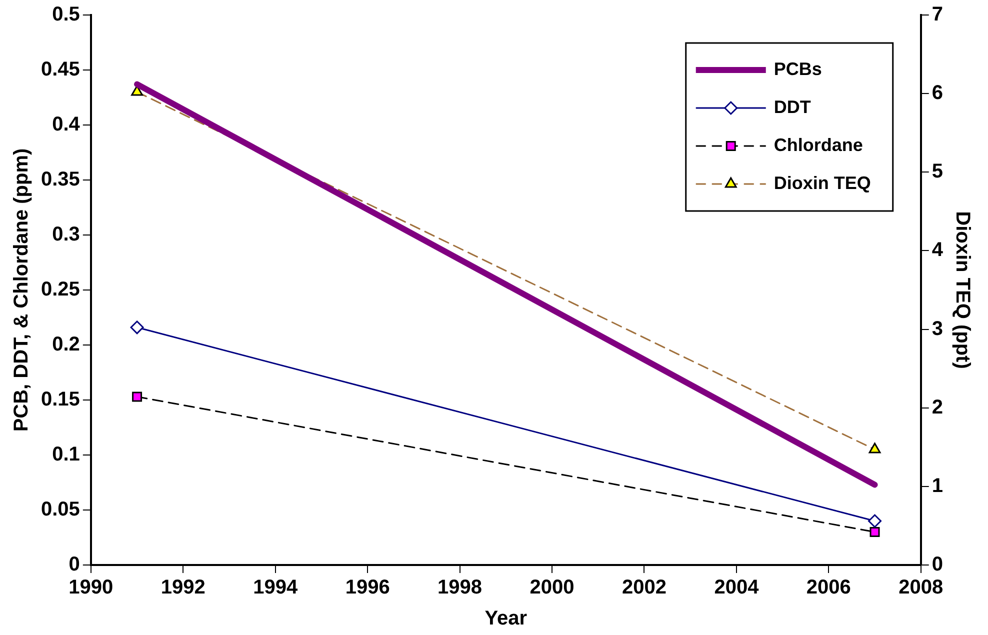  What do you see at coordinates (818, 144) in the screenshot?
I see `legend-label: Chlordane` at bounding box center [818, 144].